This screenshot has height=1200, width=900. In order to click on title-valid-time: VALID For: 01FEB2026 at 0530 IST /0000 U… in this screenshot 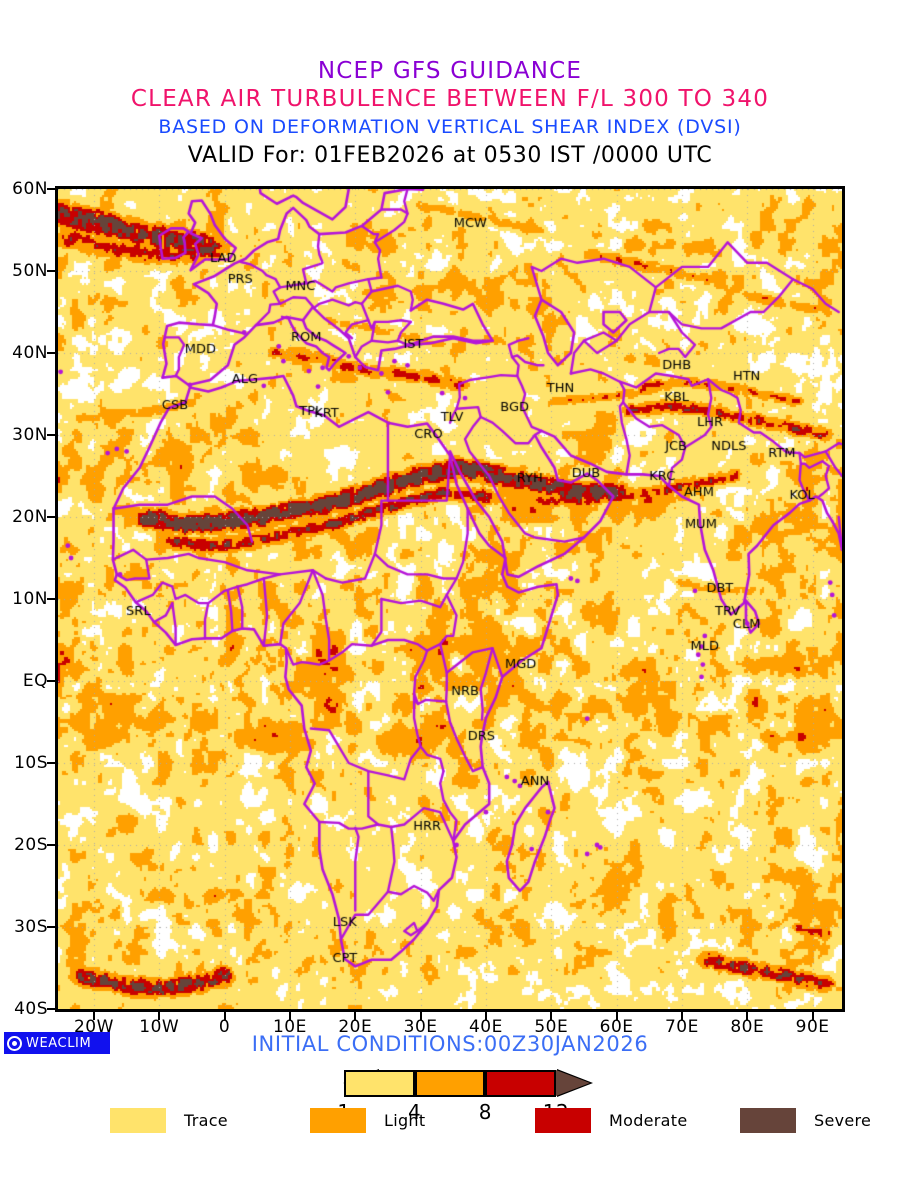, I will do `click(450, 155)`.